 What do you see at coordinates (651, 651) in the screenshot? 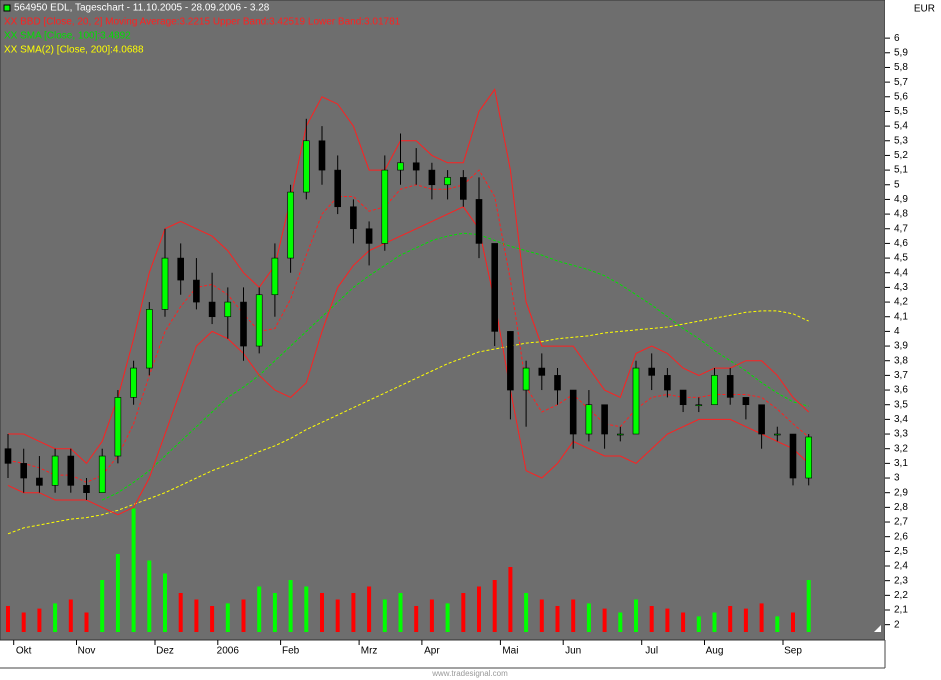
I see `x-tick-label: Jul` at bounding box center [651, 651].